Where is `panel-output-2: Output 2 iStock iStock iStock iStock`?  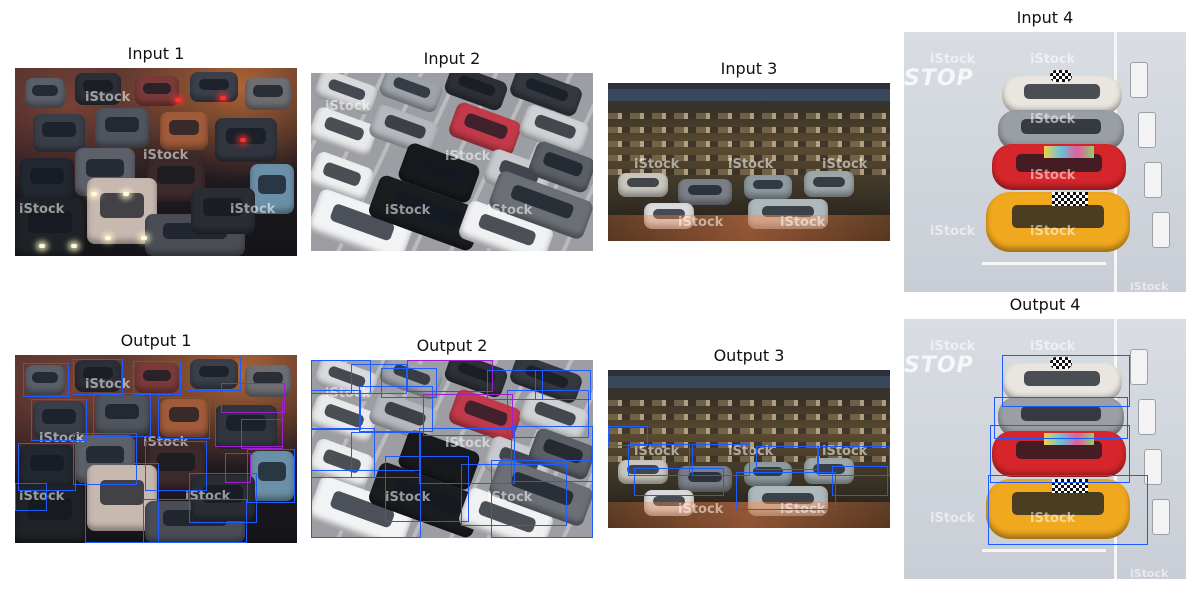
panel-output-2: Output 2 iStock iStock iStock iStock is located at coordinates (452, 437).